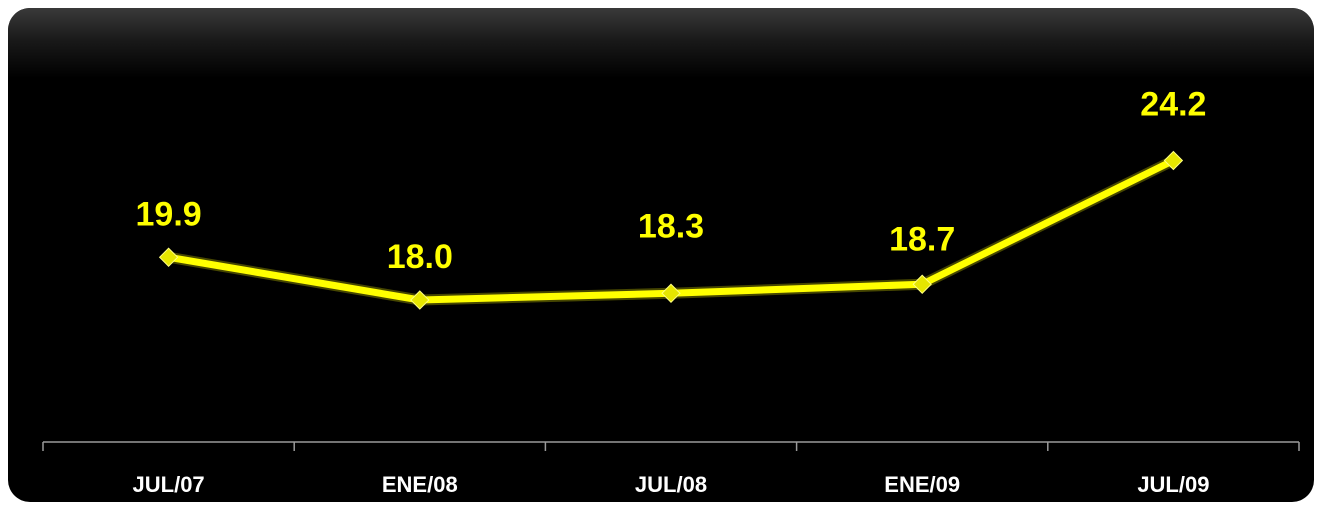 This screenshot has height=508, width=1320. Describe the element at coordinates (671, 446) in the screenshot. I see `x-axis` at that location.